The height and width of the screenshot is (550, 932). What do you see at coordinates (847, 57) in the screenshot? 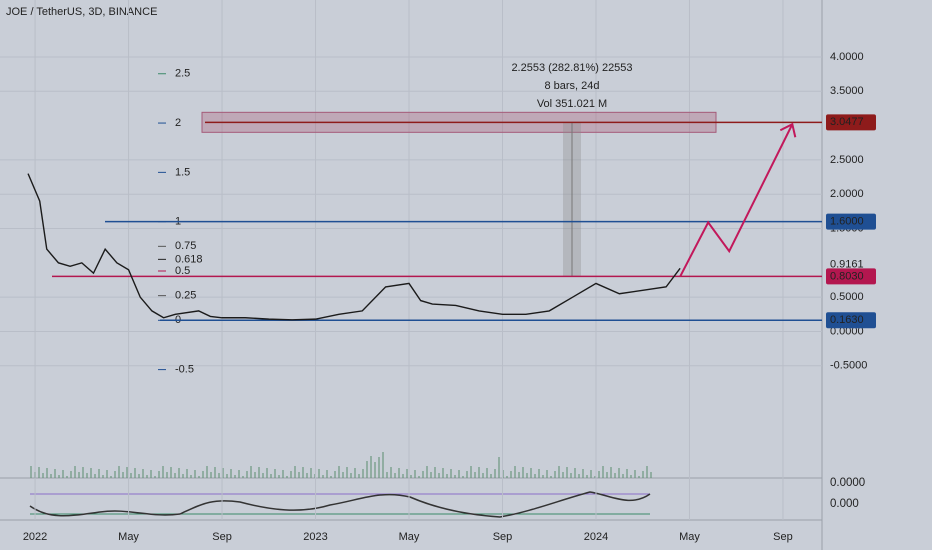
I see `y-tick-label: 4.0000` at bounding box center [847, 57].